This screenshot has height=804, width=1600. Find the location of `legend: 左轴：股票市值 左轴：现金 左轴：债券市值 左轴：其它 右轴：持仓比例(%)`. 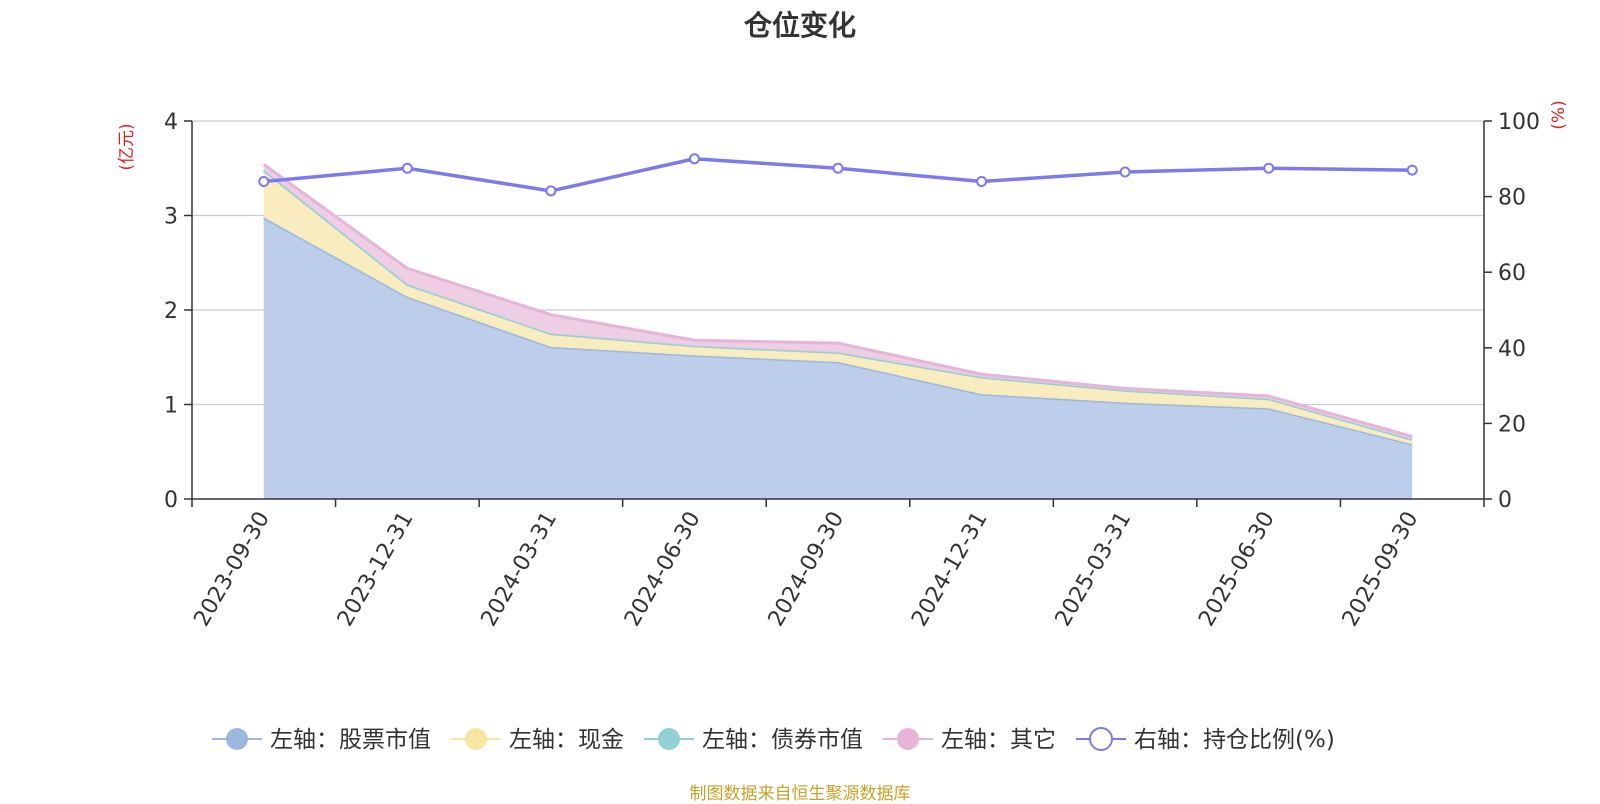

legend: 左轴：股票市值 左轴：现金 左轴：债券市值 左轴：其它 右轴：持仓比例(%) is located at coordinates (773, 740).